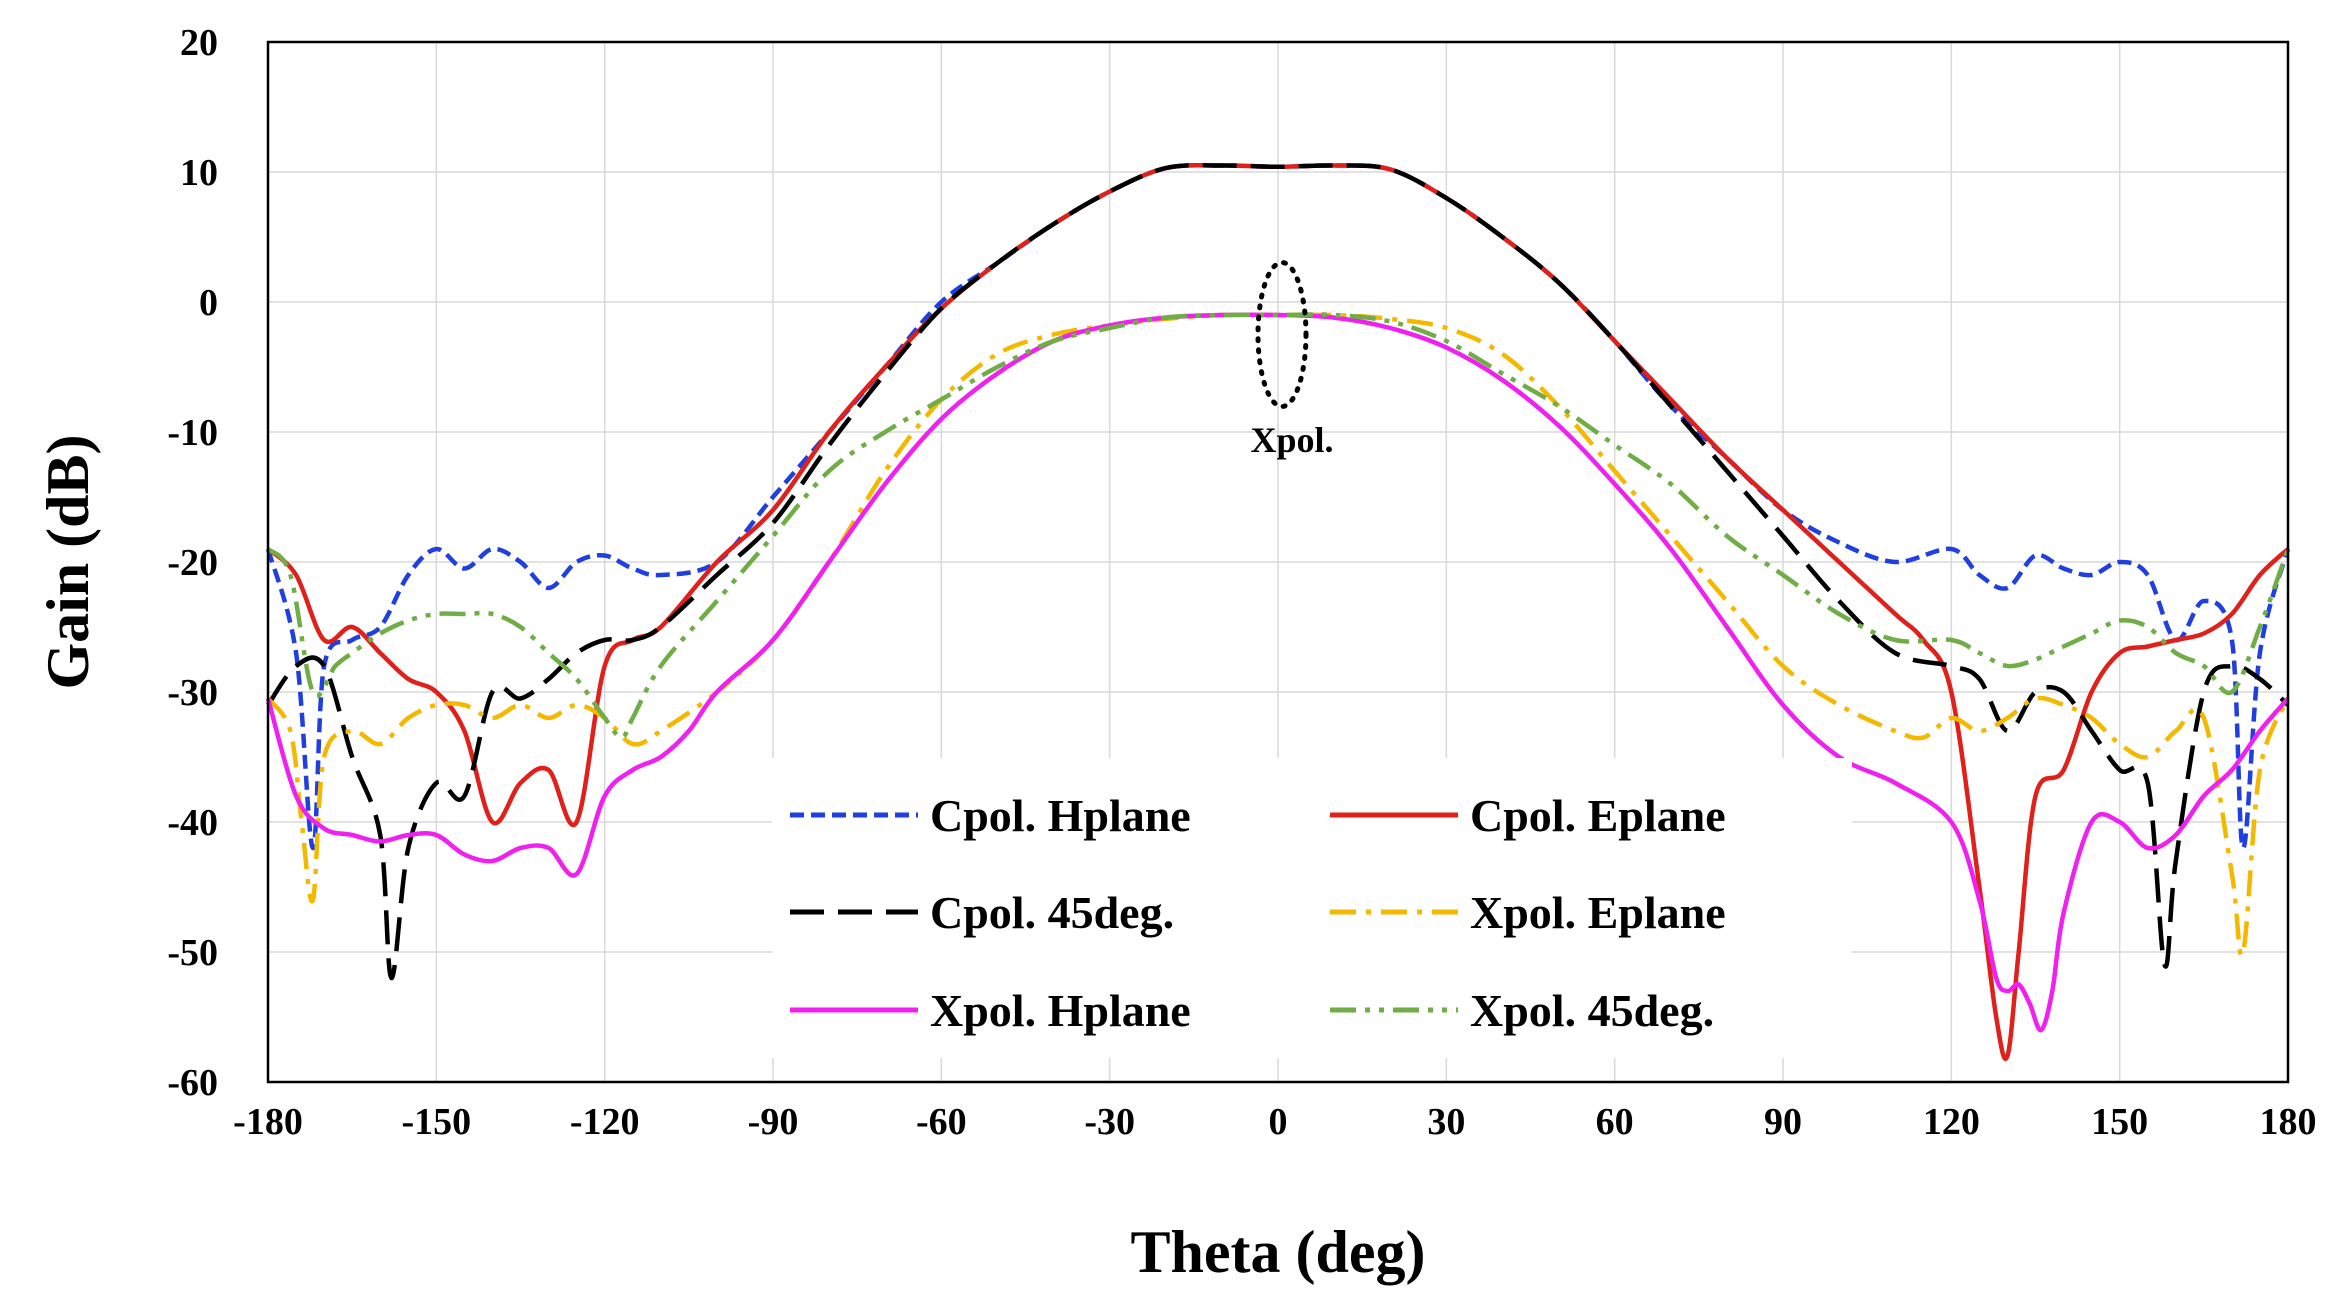  What do you see at coordinates (1783, 1122) in the screenshot?
I see `x-tick-label: 90` at bounding box center [1783, 1122].